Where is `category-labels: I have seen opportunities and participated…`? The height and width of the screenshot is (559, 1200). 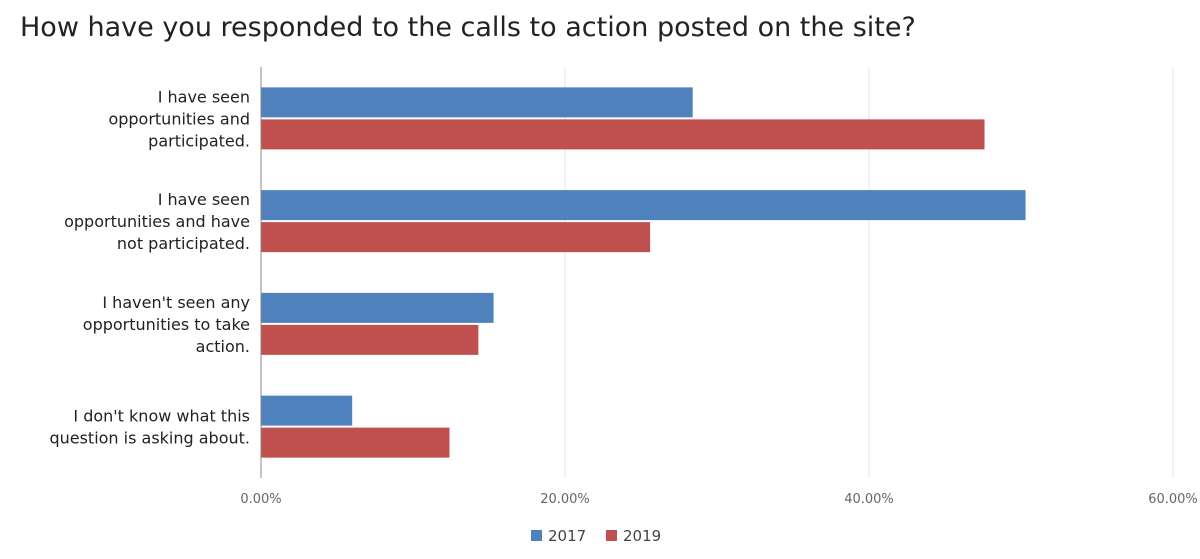
category-labels: I have seen opportunities and participated… is located at coordinates (149, 267).